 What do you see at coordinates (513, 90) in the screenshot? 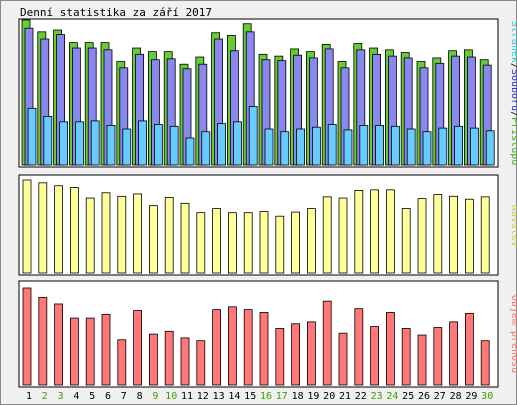
I see `legend-files: Souborů` at bounding box center [513, 90].